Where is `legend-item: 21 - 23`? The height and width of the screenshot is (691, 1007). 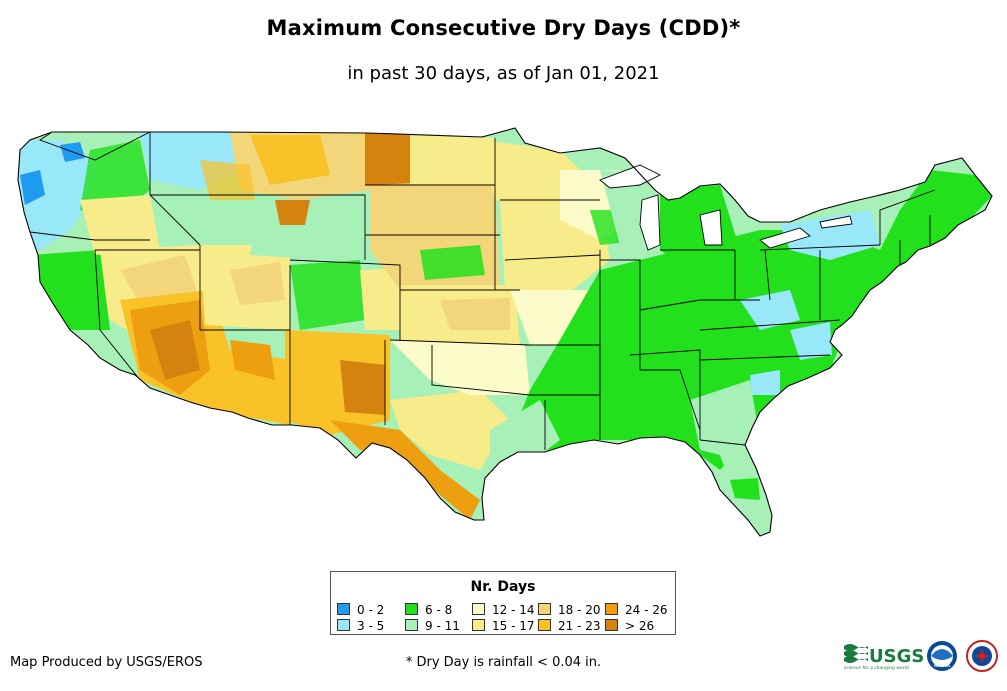
legend-item: 21 - 23 is located at coordinates (569, 625).